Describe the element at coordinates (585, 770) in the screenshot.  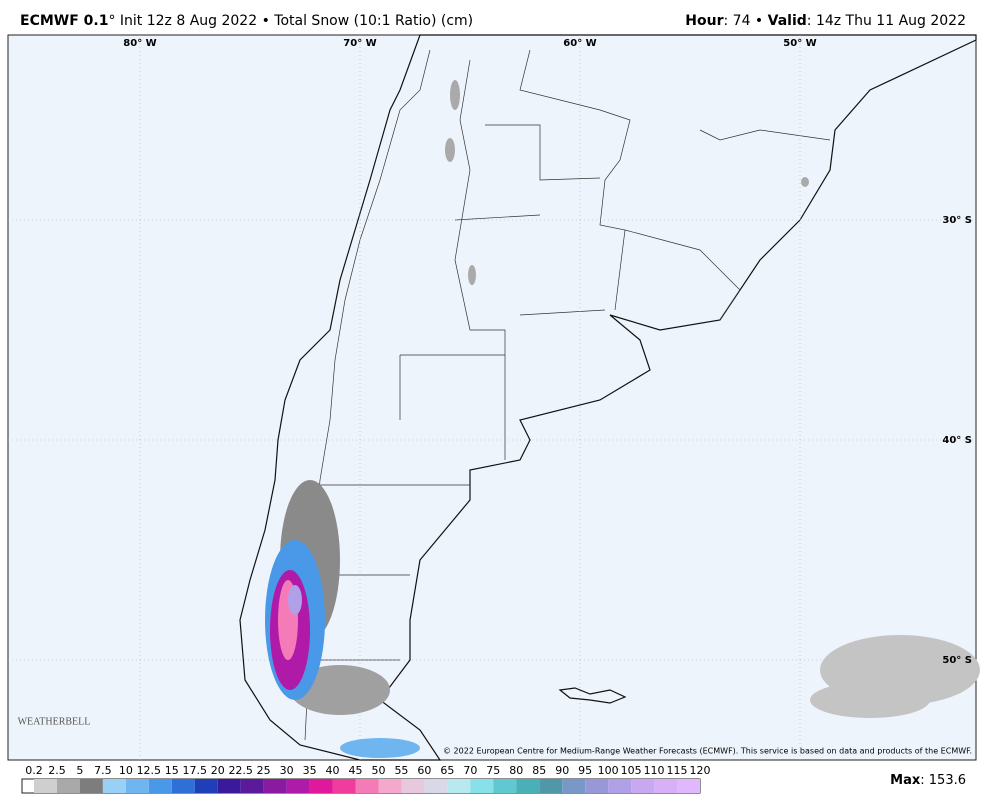
I see `legend-label: 95` at that location.